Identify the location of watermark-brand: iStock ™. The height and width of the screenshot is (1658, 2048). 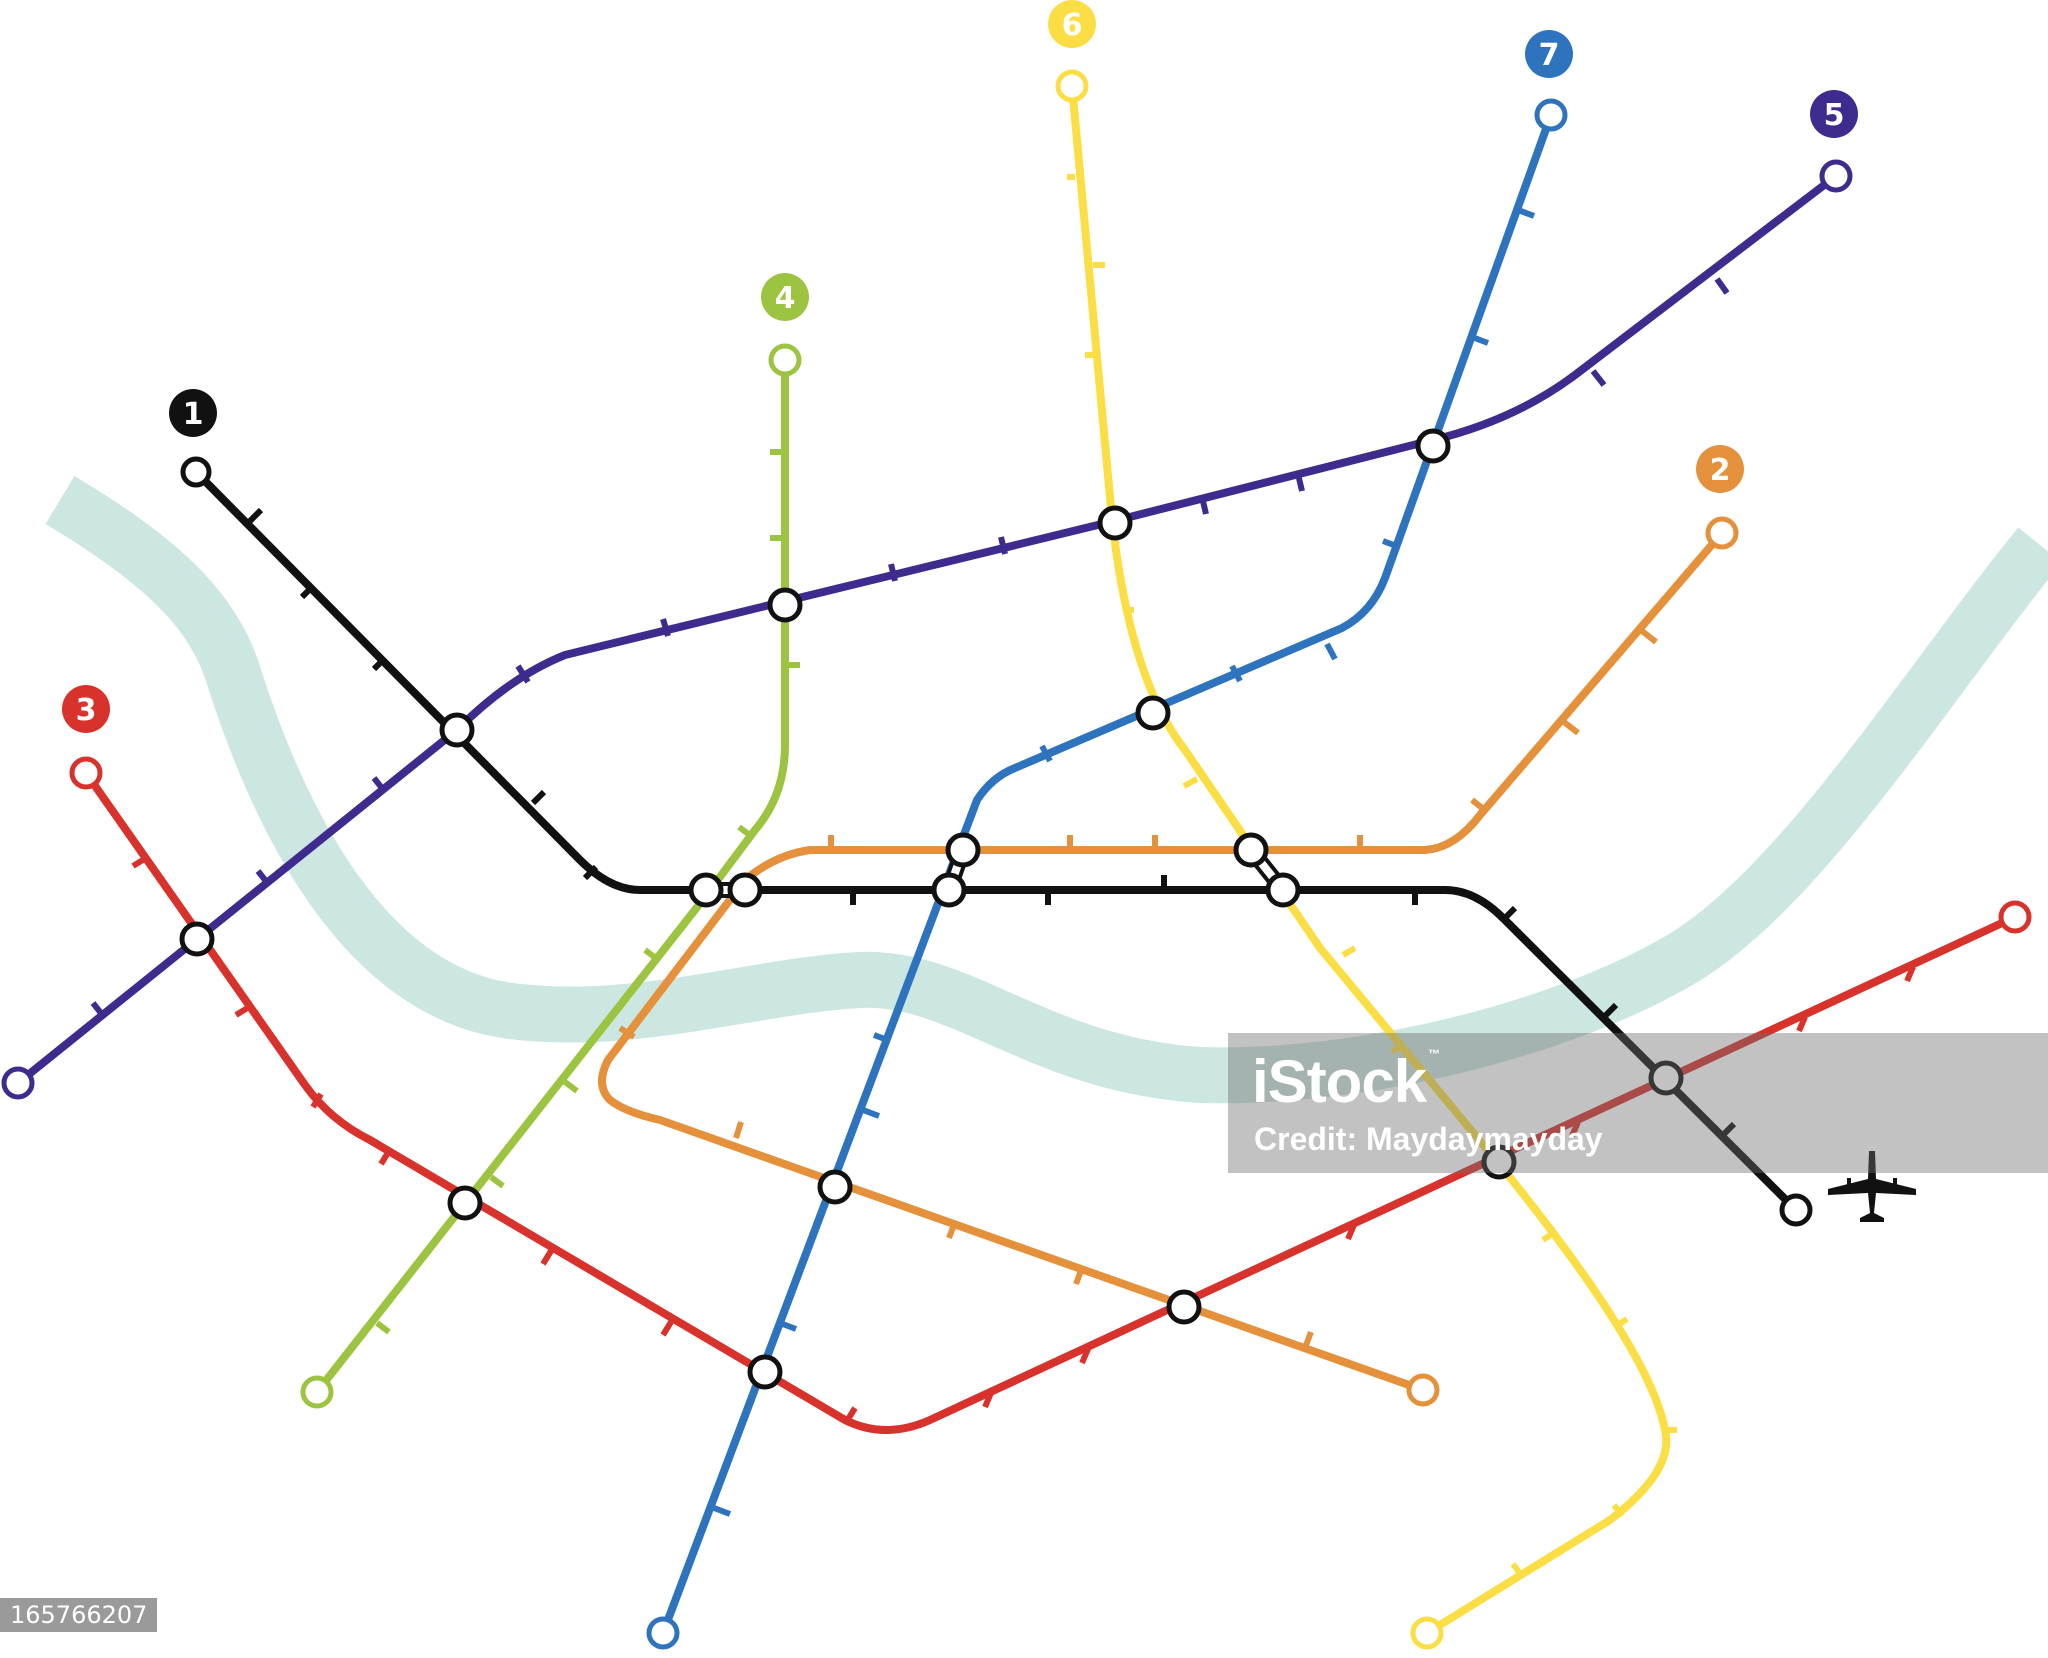
(1346, 1081).